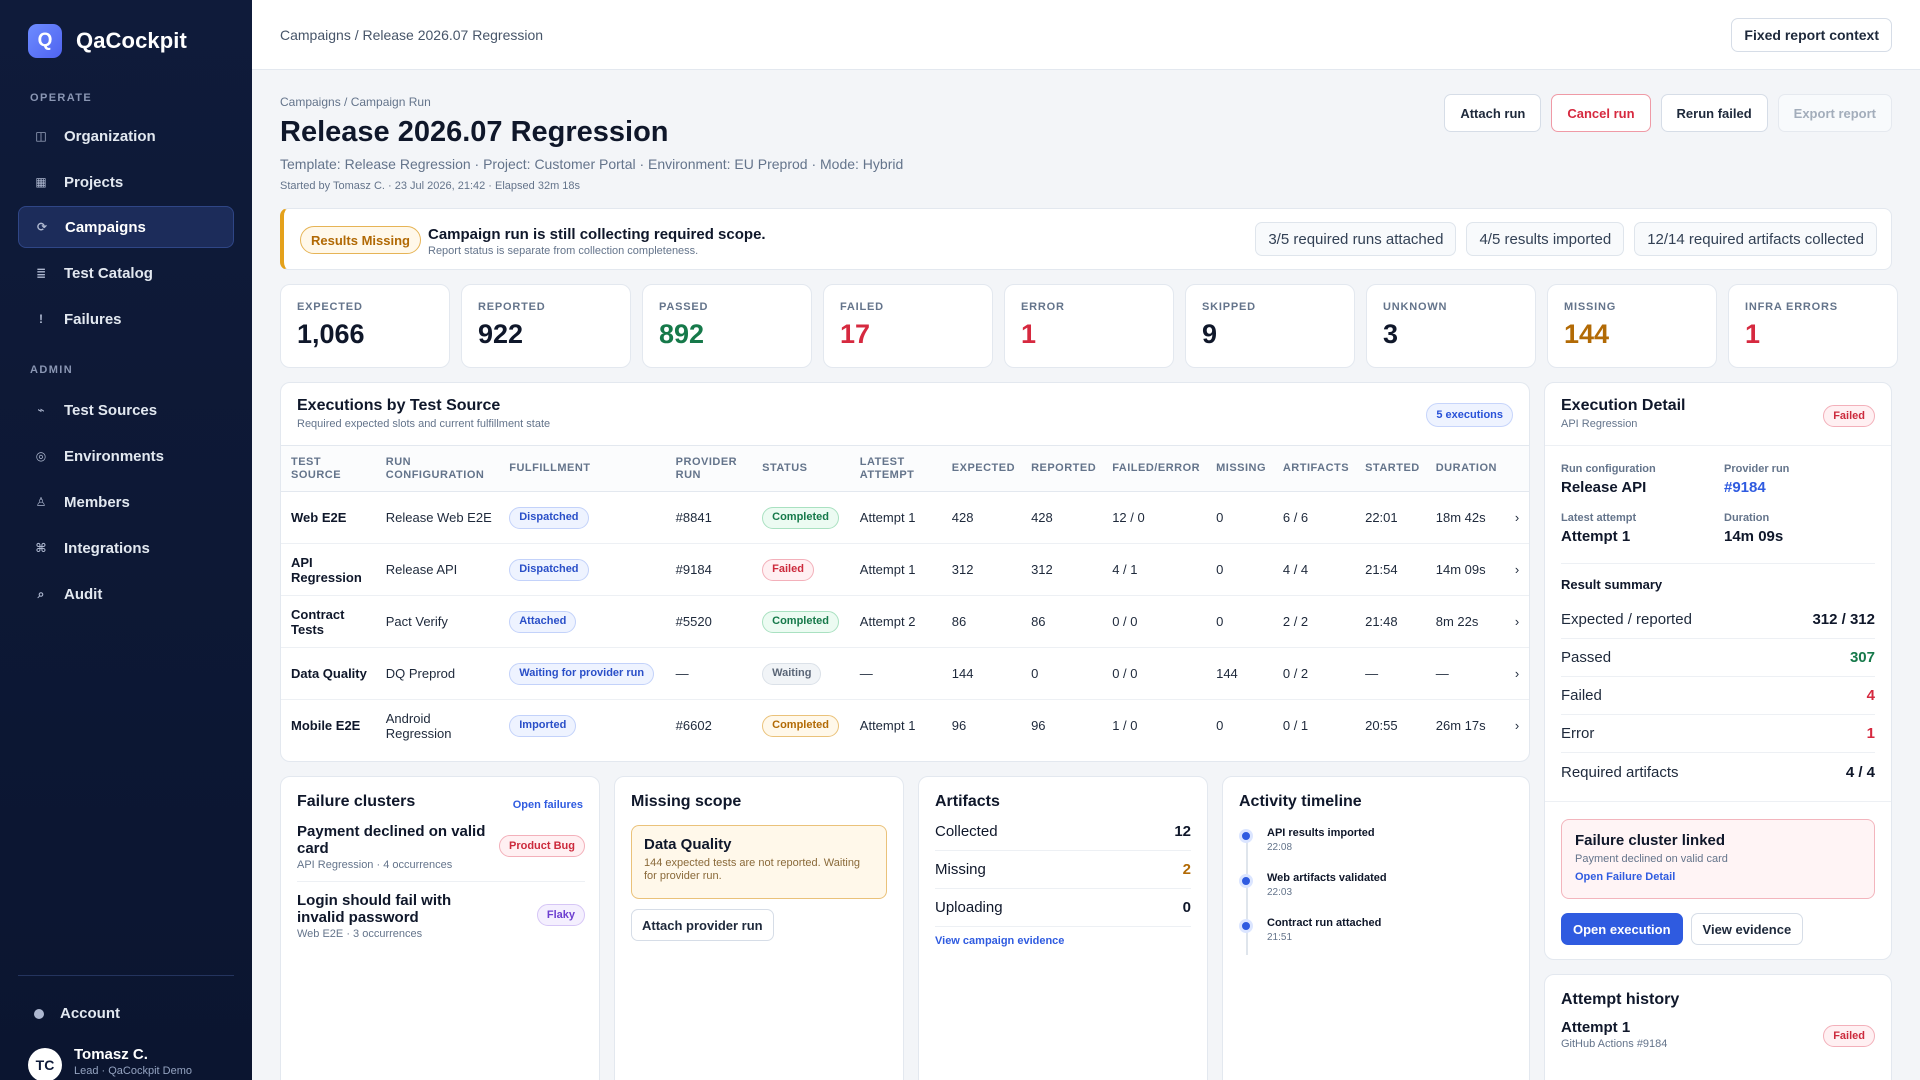 The image size is (1920, 1080). I want to click on summary-row: Error 1, so click(1718, 734).